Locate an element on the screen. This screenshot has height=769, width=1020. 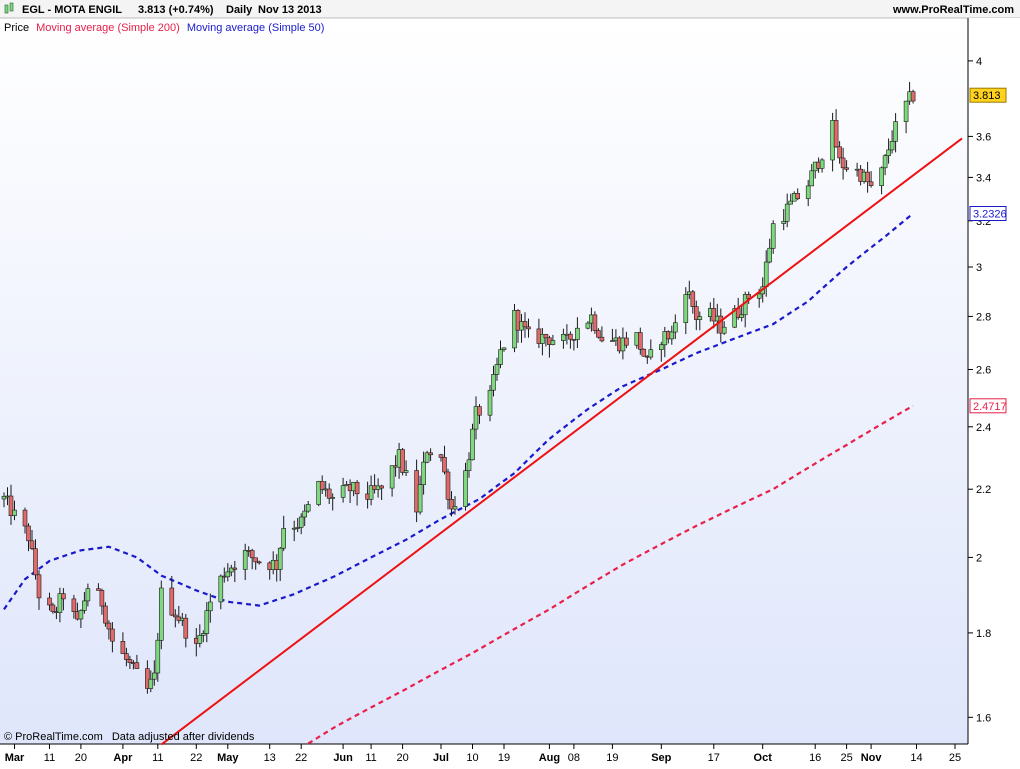
header-date: Nov 13 2013 is located at coordinates (290, 10).